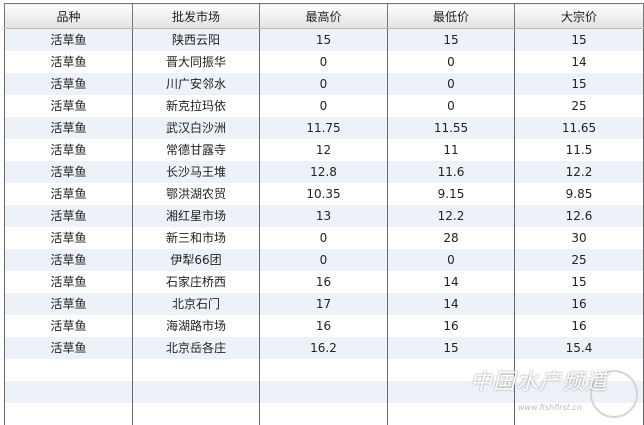 This screenshot has height=425, width=644. I want to click on table-row: 活草鱼 新克拉玛依 0 0 25, so click(324, 106).